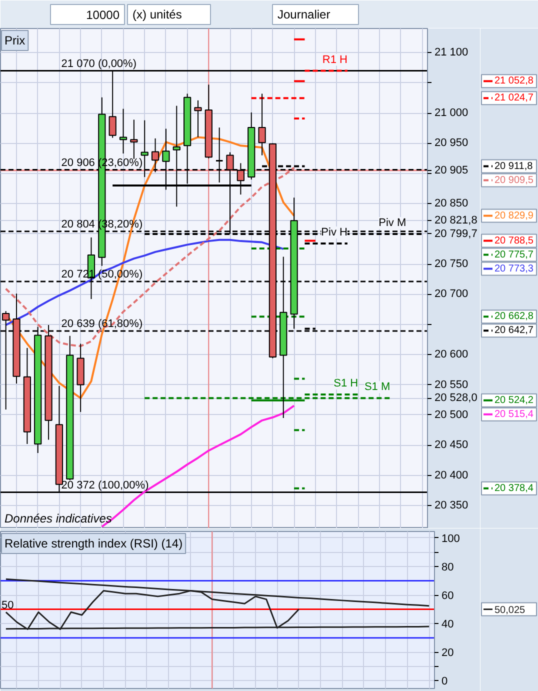  What do you see at coordinates (451, 52) in the screenshot?
I see `y-tick-label: 21 100` at bounding box center [451, 52].